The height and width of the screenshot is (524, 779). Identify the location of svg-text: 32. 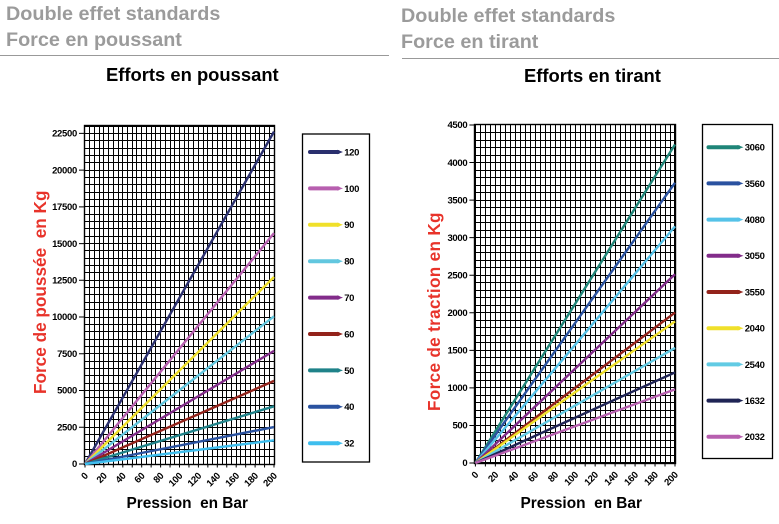
(349, 444).